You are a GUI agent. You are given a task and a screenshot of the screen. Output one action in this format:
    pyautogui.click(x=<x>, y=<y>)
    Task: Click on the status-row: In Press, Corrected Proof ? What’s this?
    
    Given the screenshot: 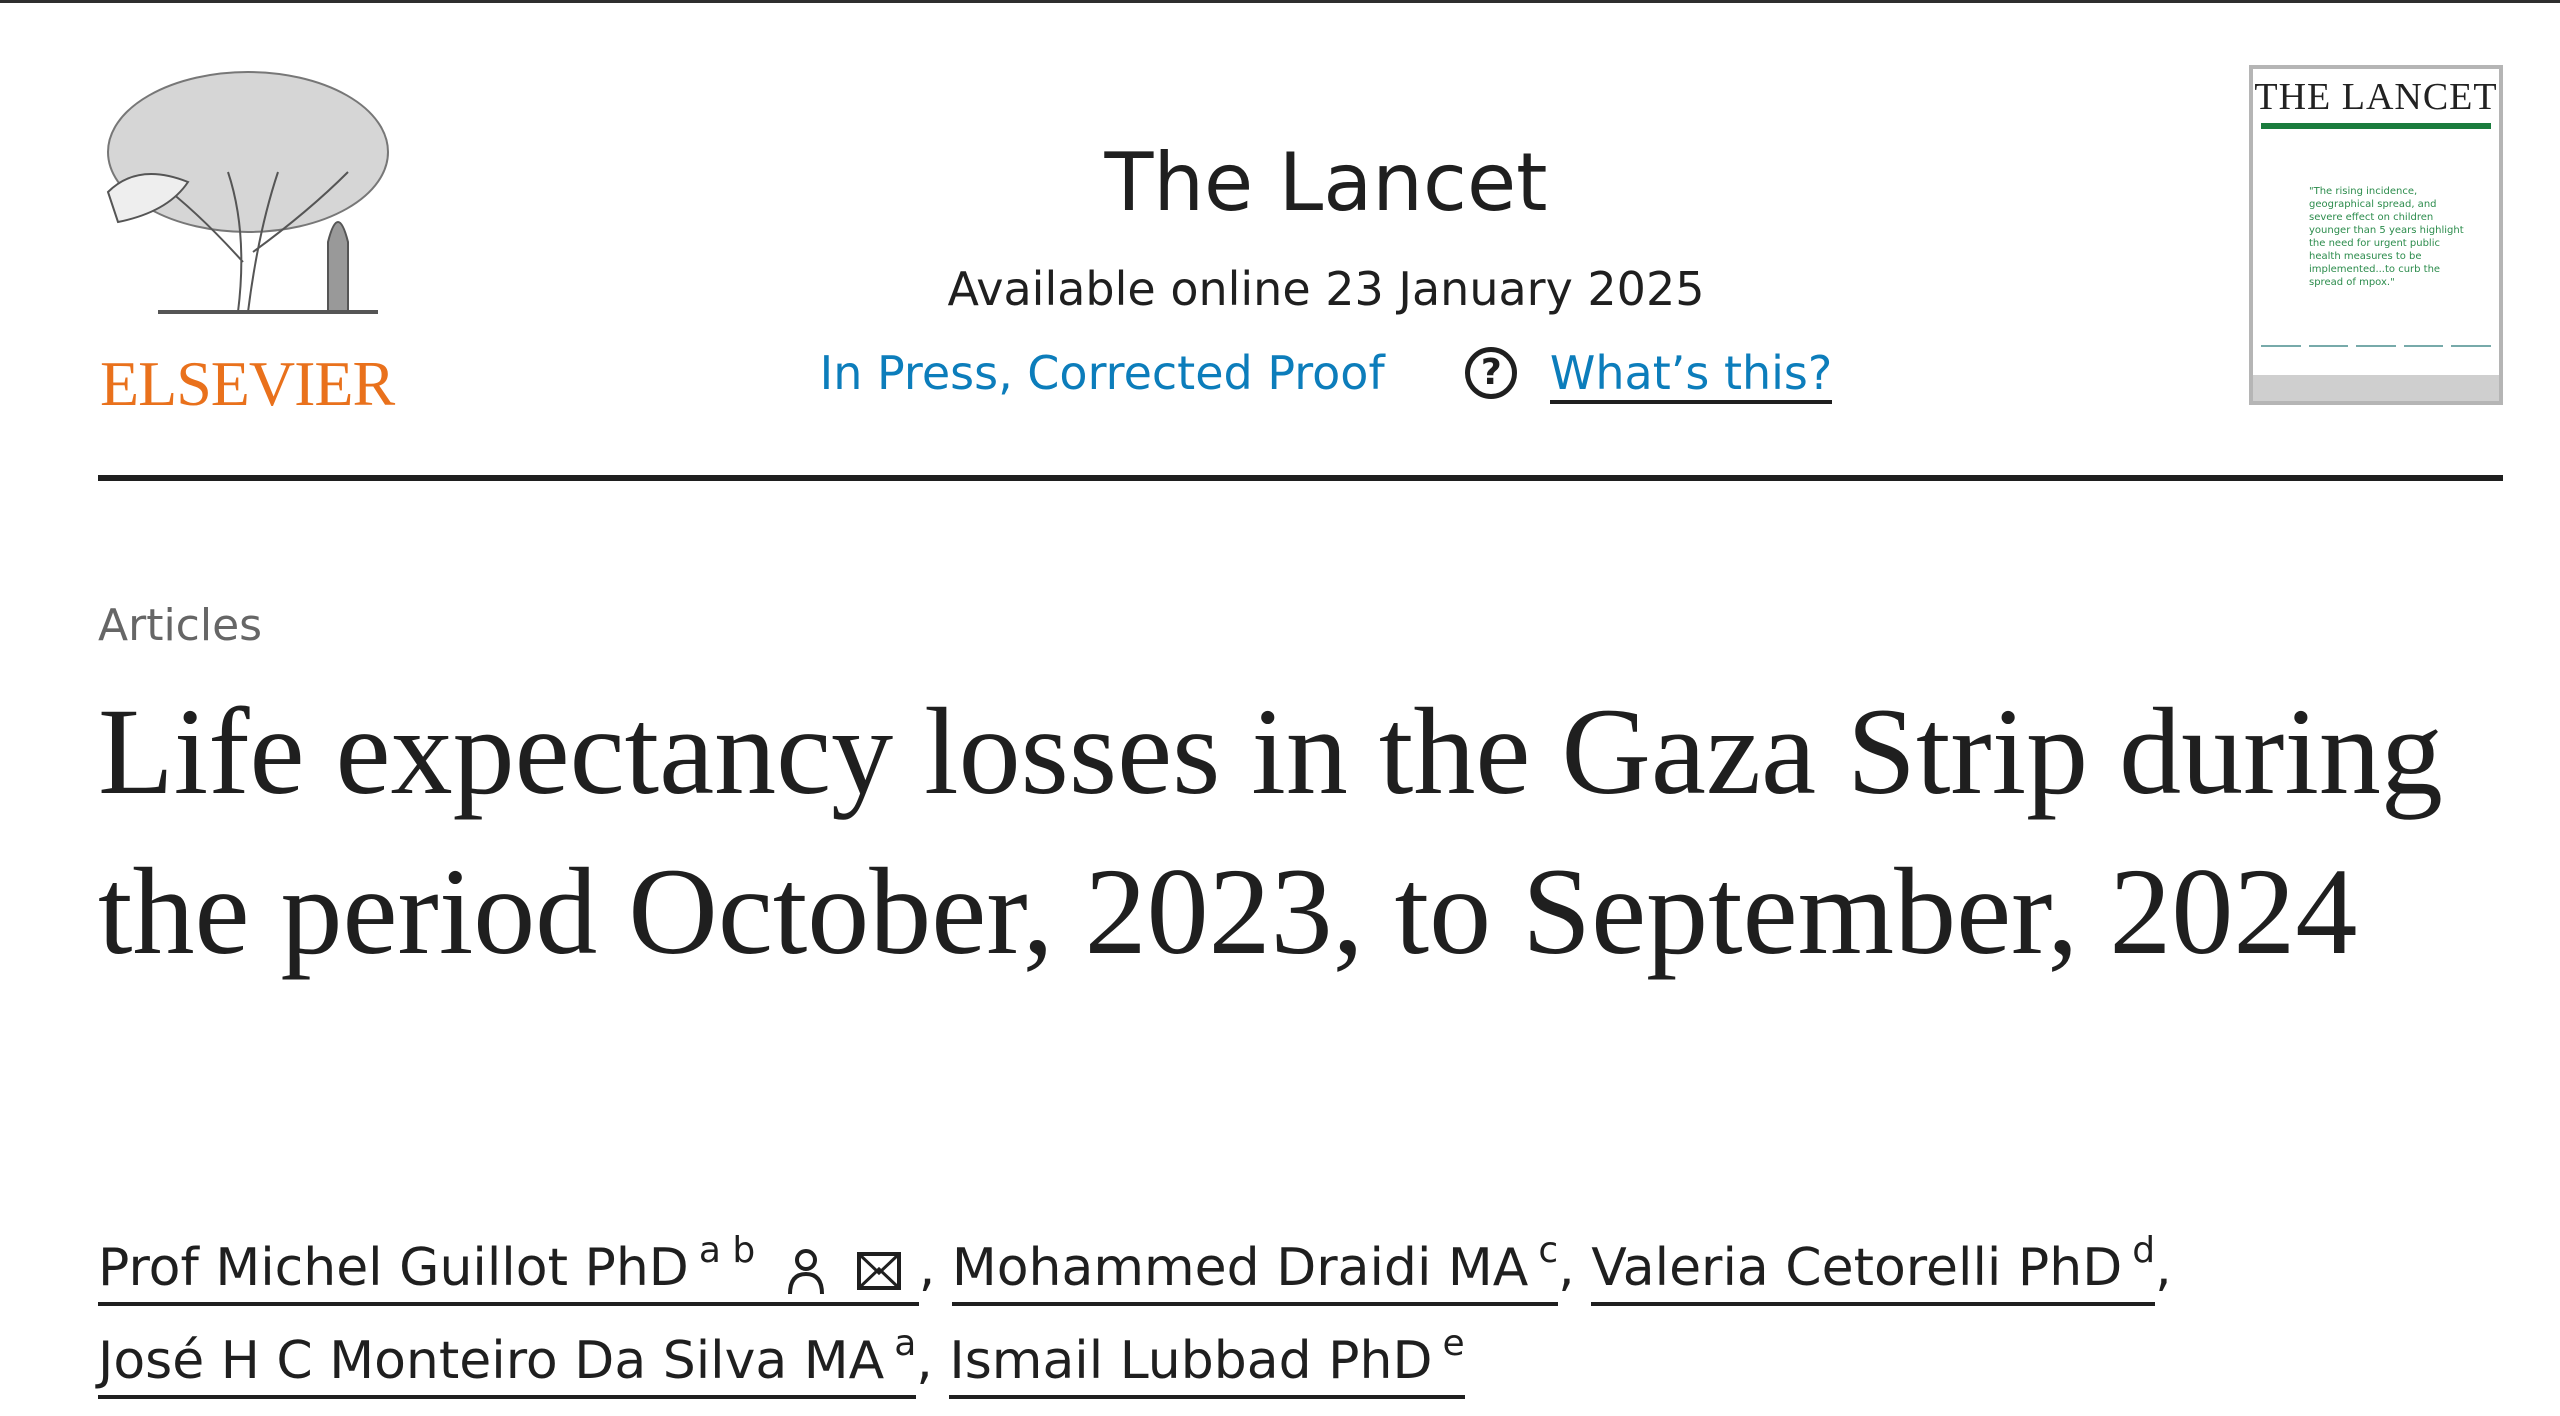 What is the action you would take?
    pyautogui.click(x=1326, y=375)
    